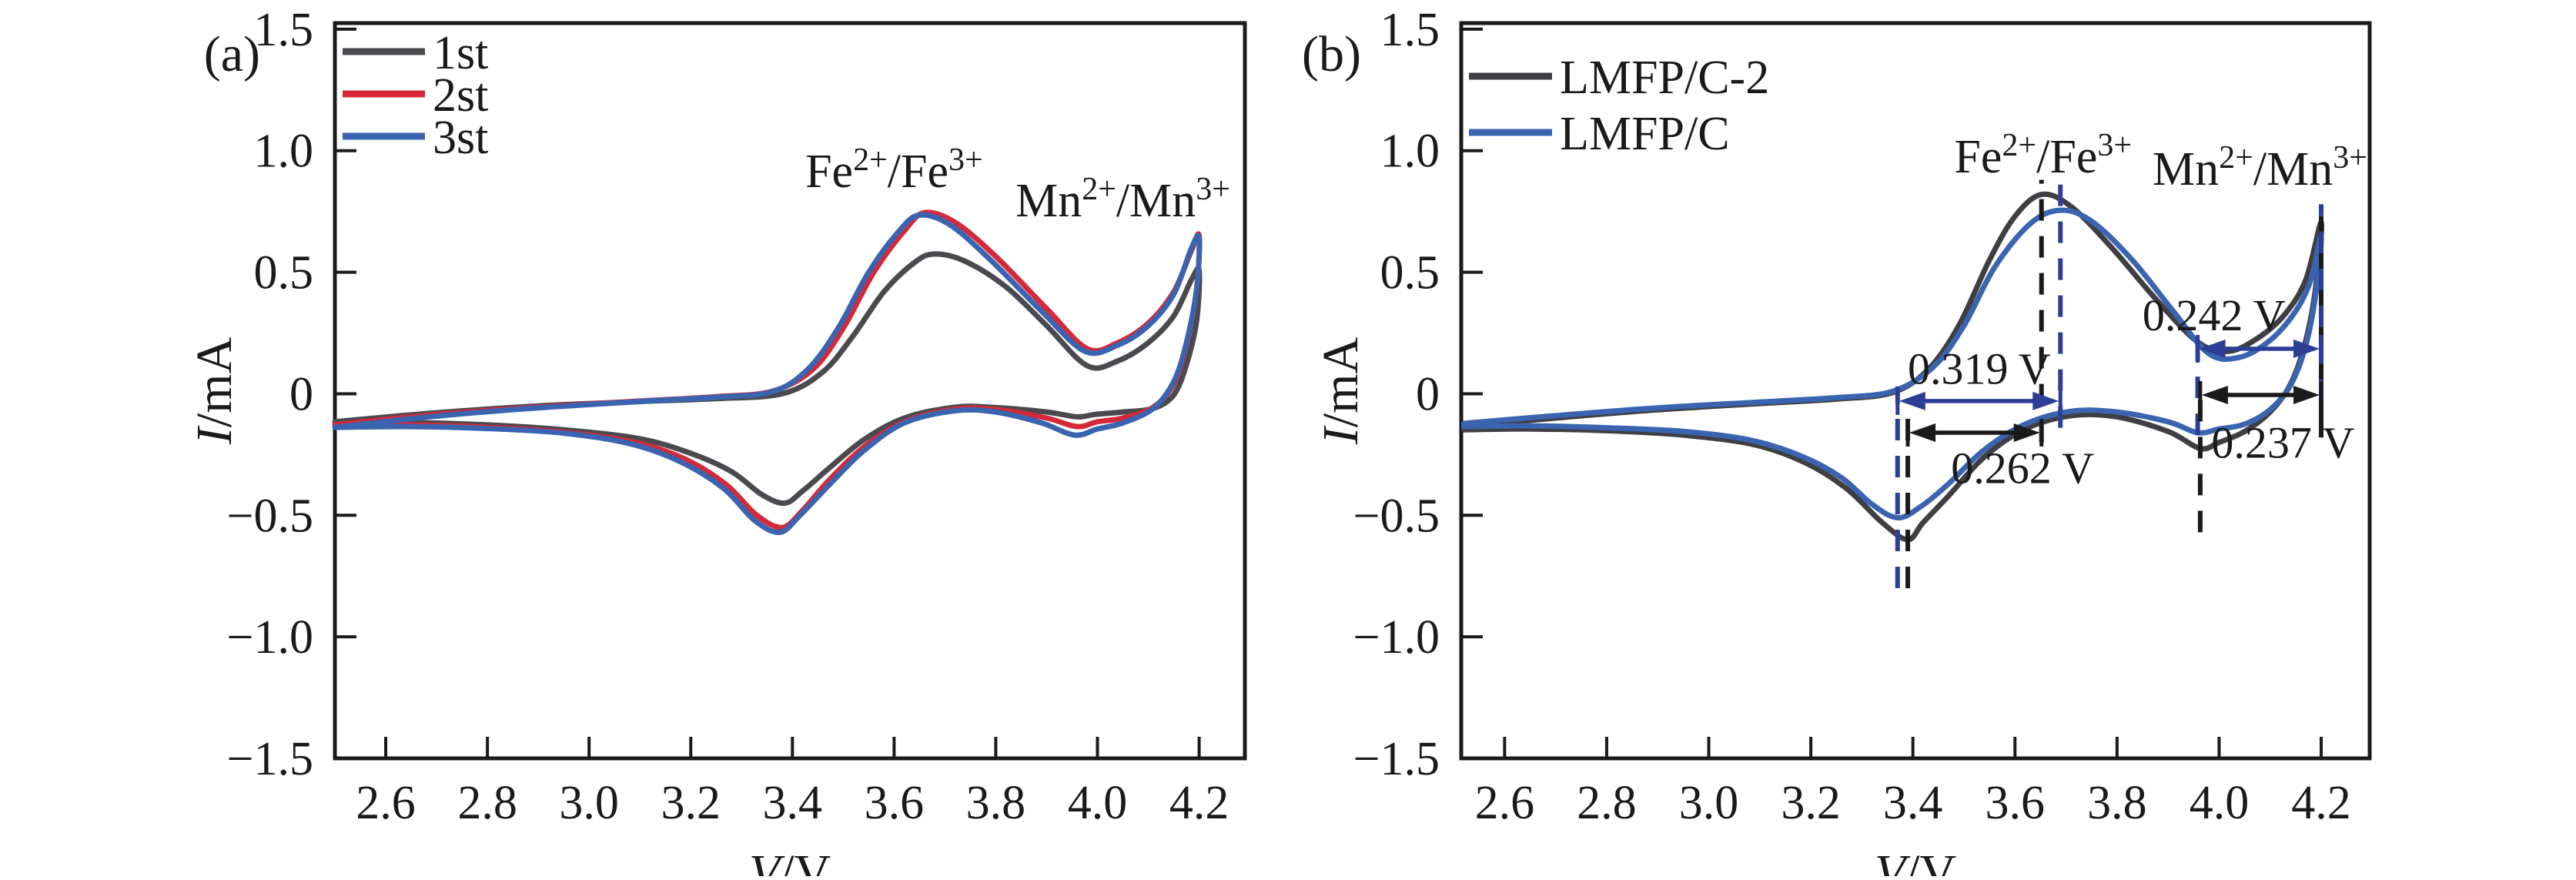  What do you see at coordinates (2023, 468) in the screenshot?
I see `dim-label: 0.262 V` at bounding box center [2023, 468].